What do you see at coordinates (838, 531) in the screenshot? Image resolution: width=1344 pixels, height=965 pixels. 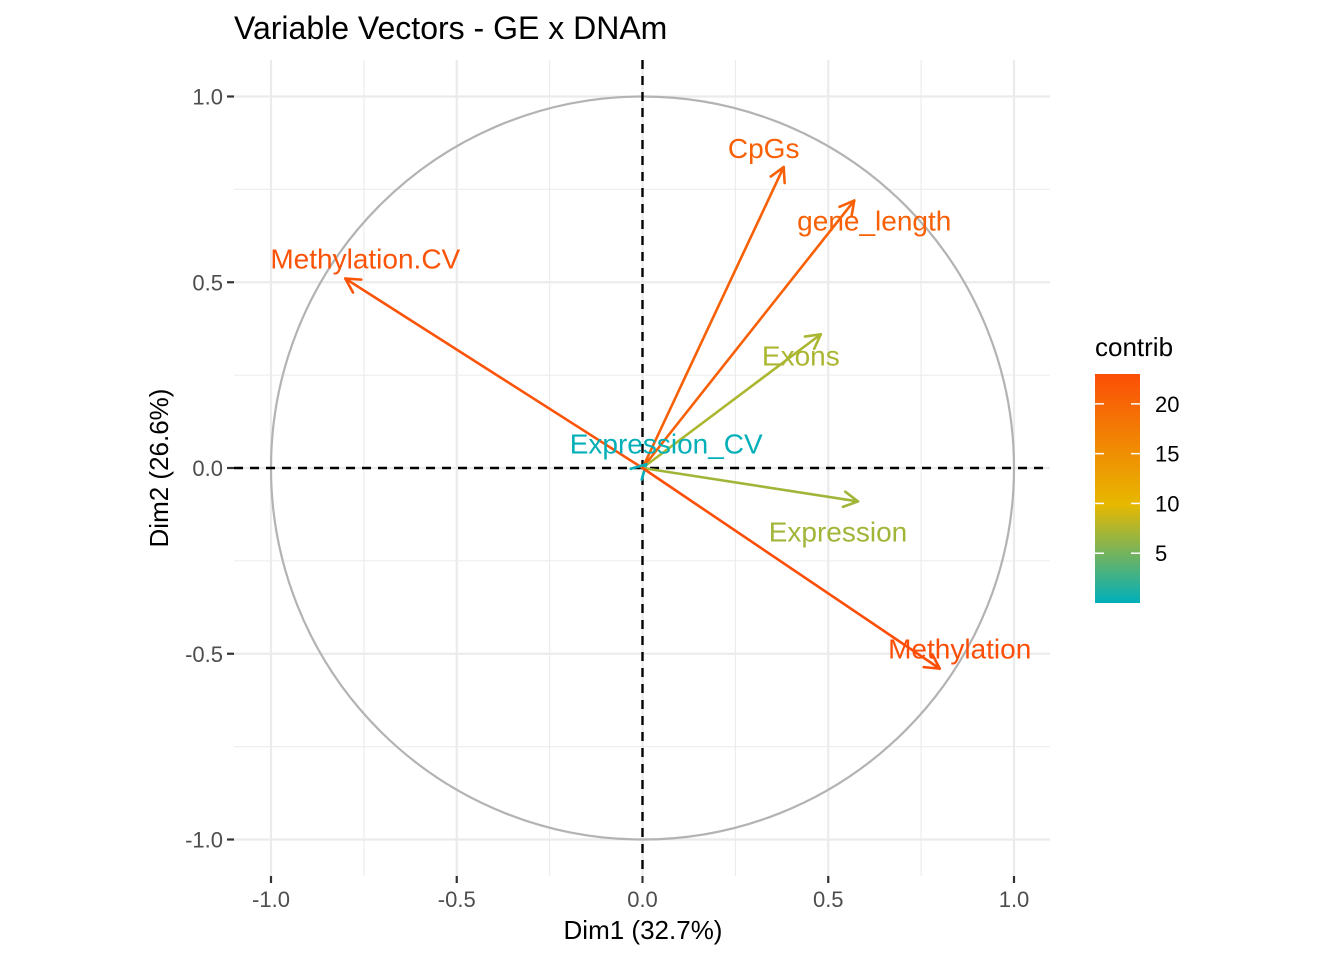 I see `variable-label: Expression` at bounding box center [838, 531].